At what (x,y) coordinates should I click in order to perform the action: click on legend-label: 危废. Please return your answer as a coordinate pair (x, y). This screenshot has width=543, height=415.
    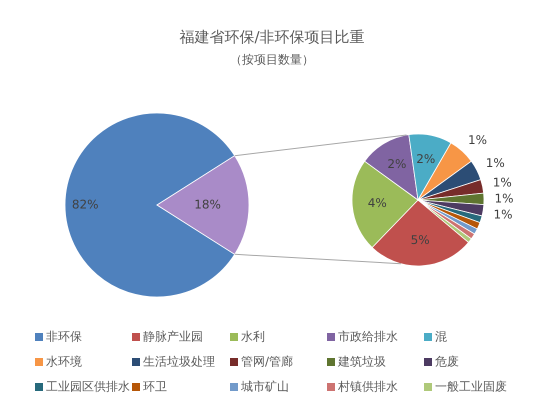
    Looking at the image, I should click on (447, 361).